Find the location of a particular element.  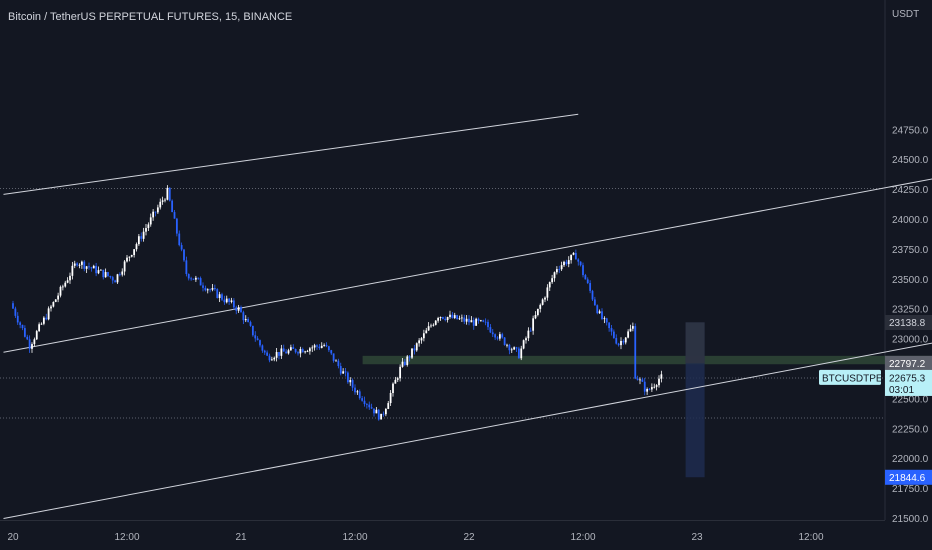

price-tick-label: 24750.0 is located at coordinates (910, 130).